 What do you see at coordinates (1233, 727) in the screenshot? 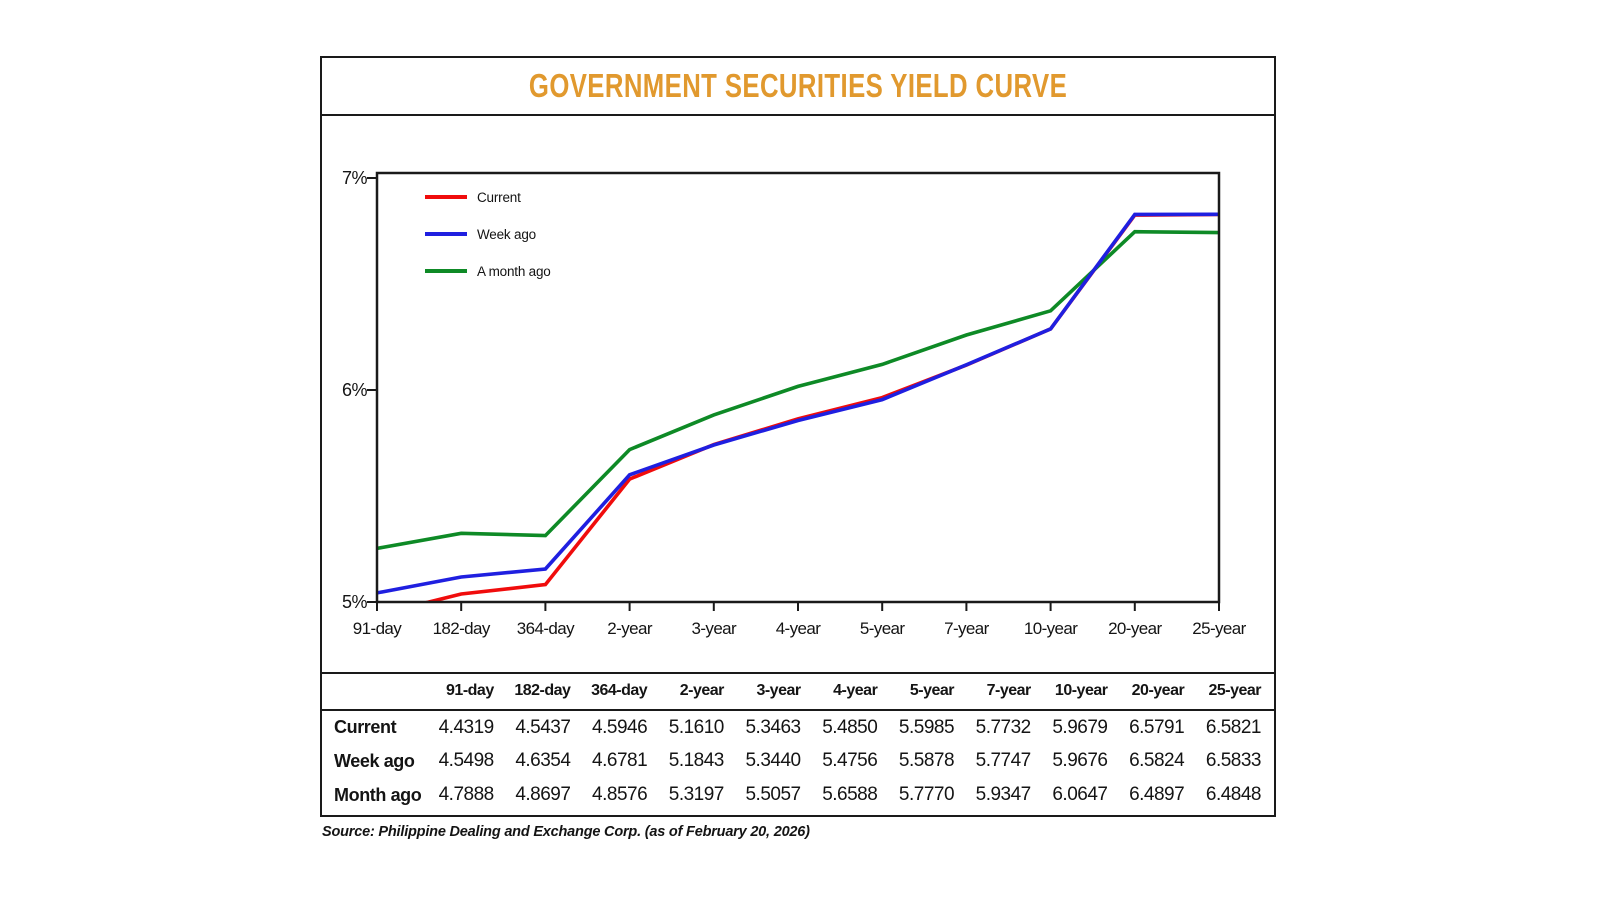
I see `table-value-cell: 6.5821` at bounding box center [1233, 727].